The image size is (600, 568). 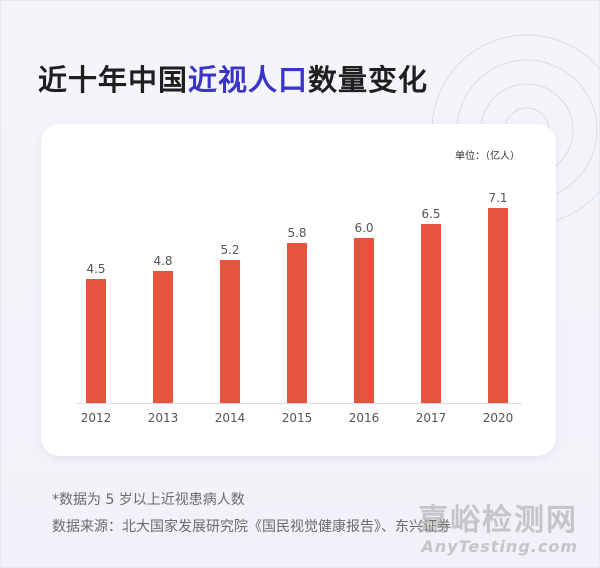 What do you see at coordinates (96, 341) in the screenshot?
I see `bar-2012` at bounding box center [96, 341].